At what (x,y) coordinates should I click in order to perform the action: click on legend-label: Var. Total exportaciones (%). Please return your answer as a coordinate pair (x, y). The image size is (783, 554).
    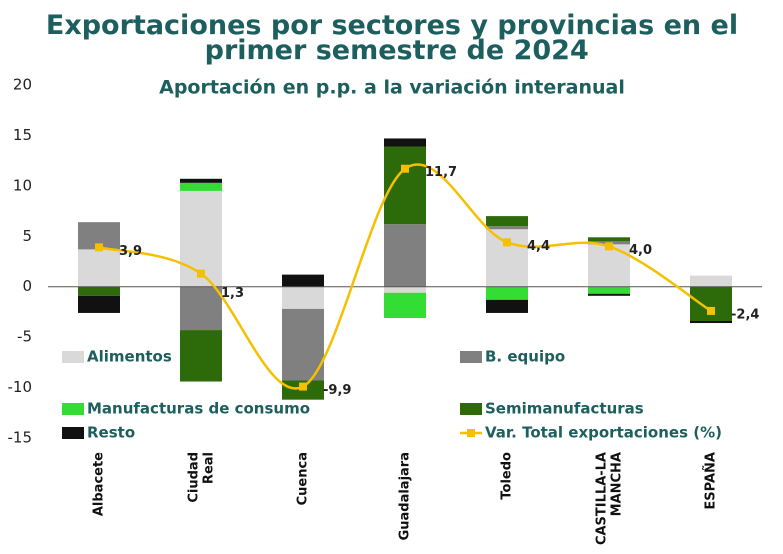
    Looking at the image, I should click on (603, 433).